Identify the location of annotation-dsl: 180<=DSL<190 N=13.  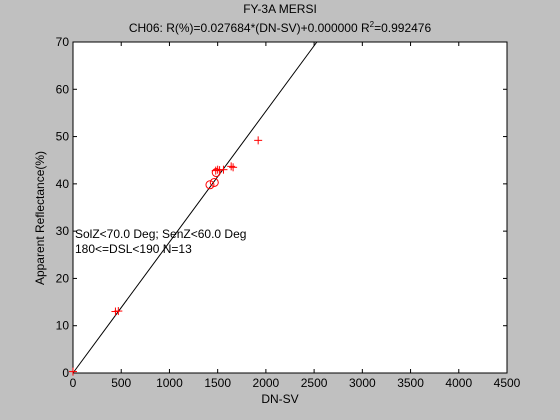
(133, 249).